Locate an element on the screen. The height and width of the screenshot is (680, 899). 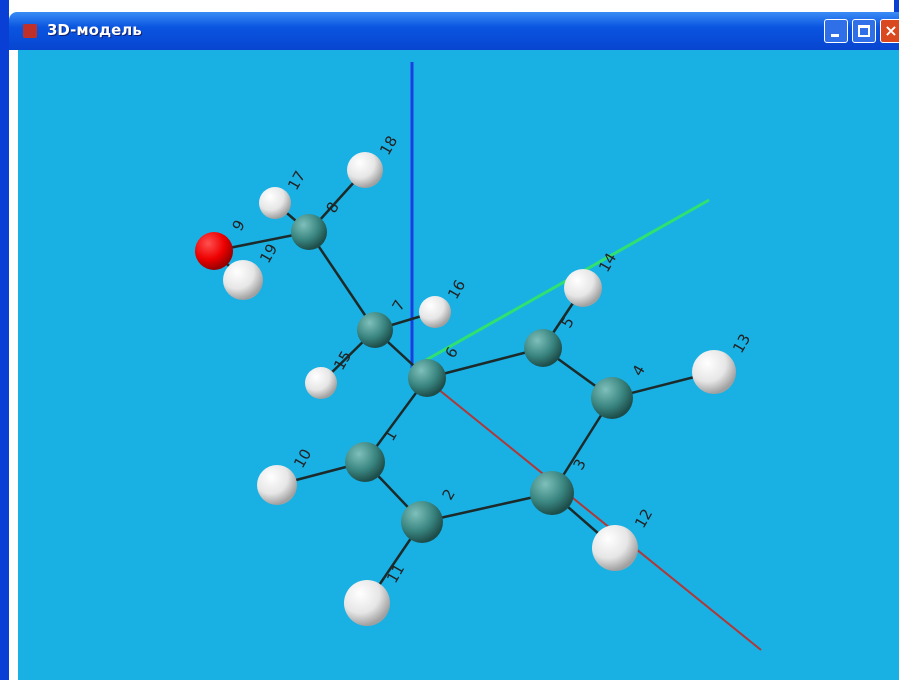
app-icon is located at coordinates (30, 31).